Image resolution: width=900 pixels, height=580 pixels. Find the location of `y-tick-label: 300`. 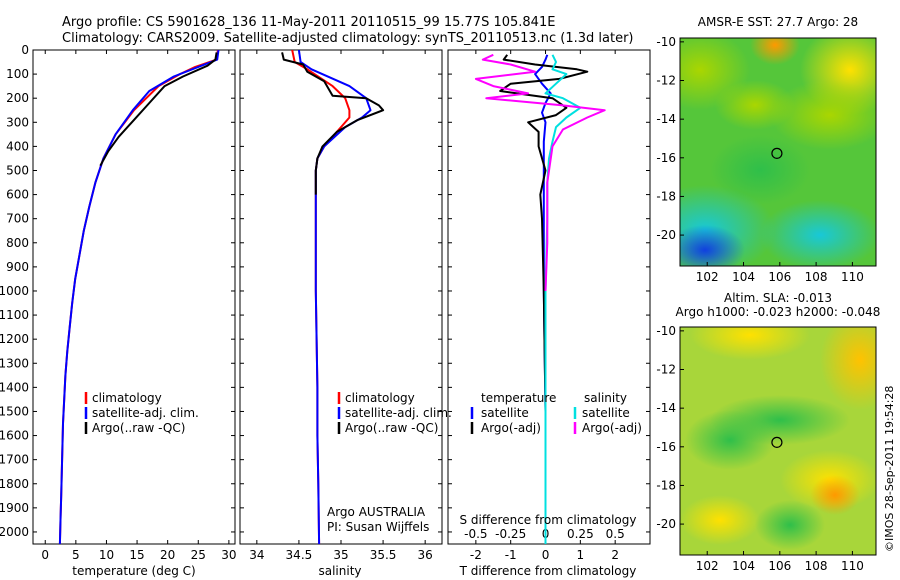

y-tick-label: 300 is located at coordinates (17, 122).